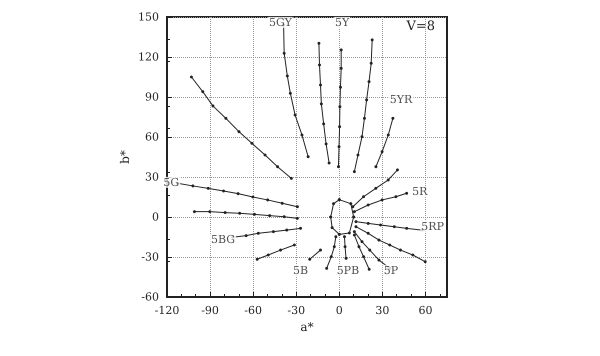 This screenshot has height=356, width=600. Describe the element at coordinates (152, 97) in the screenshot. I see `y-tick-label: 90` at that location.